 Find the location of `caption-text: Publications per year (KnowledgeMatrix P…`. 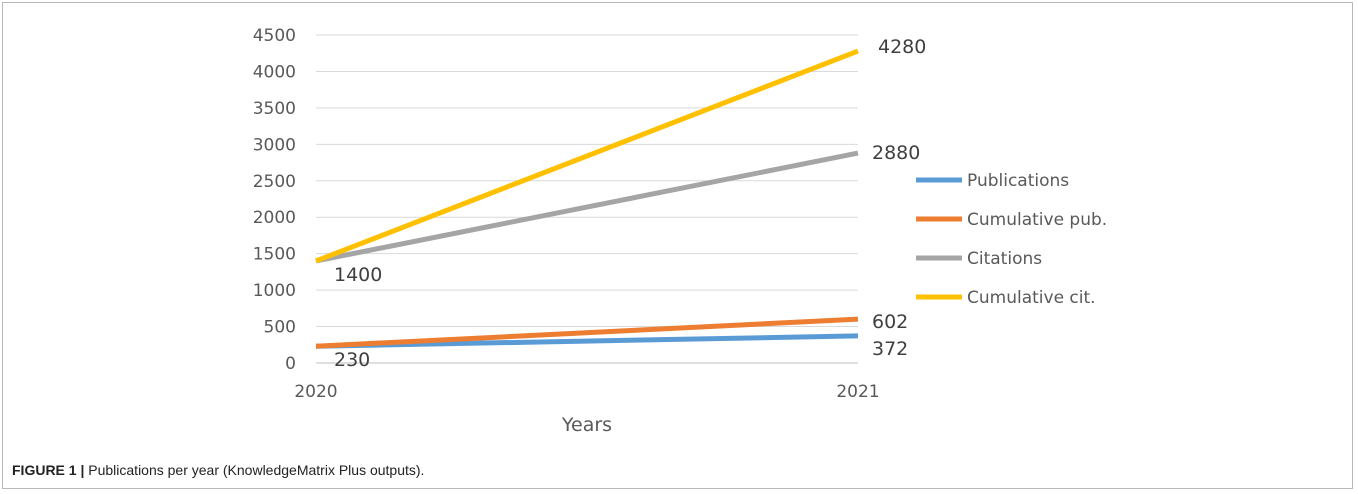

caption-text: Publications per year (KnowledgeMatrix P… is located at coordinates (254, 470).